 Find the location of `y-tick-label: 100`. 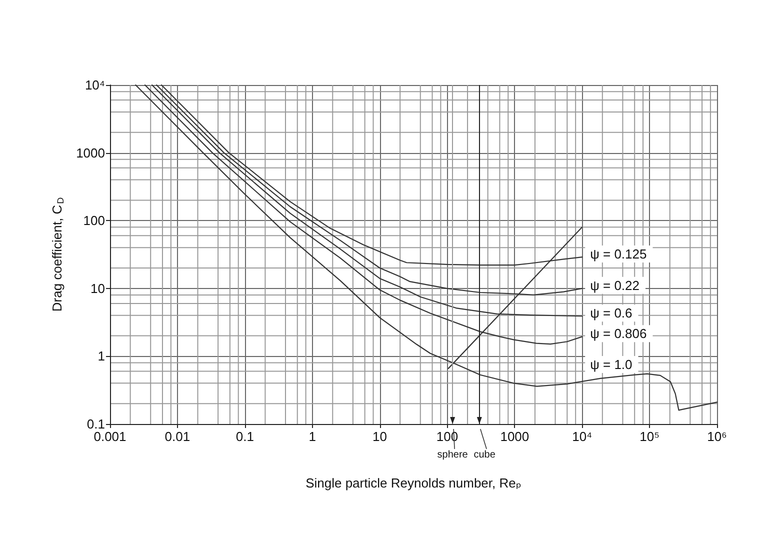

y-tick-label: 100 is located at coordinates (94, 220).